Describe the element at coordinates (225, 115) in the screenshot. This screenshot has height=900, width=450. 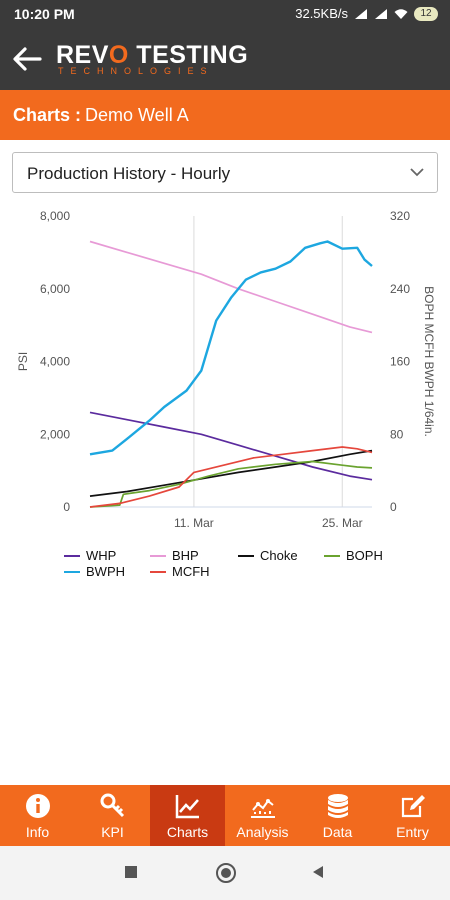
I see `page-title-bar: Charts : Demo Well A` at that location.